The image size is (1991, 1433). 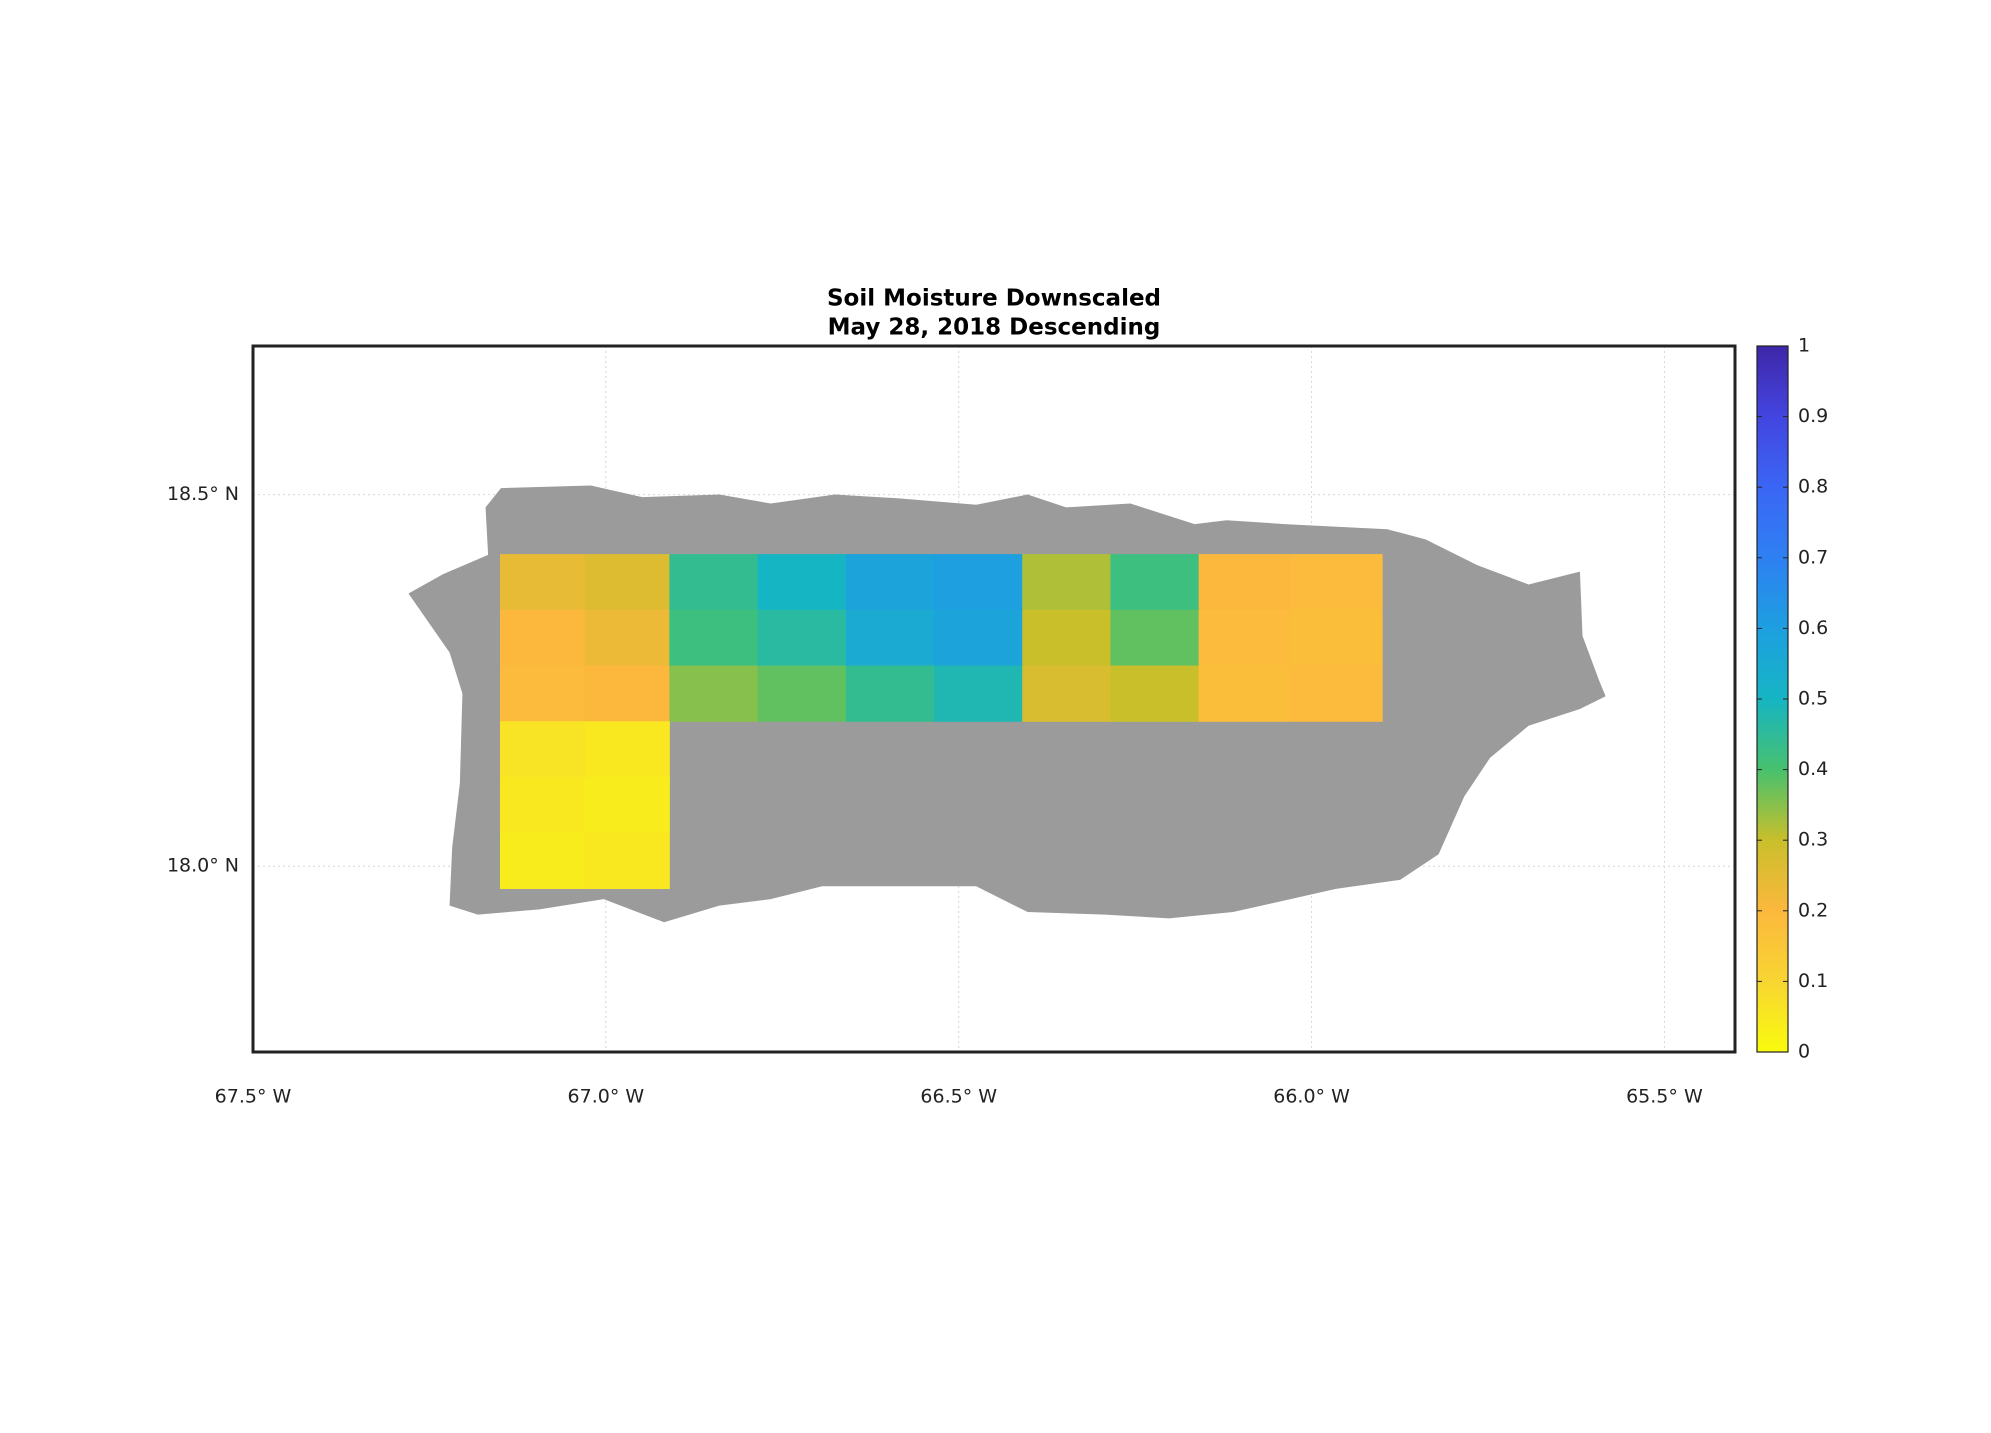 I want to click on colorbar-tick-label: 0.3, so click(x=1813, y=840).